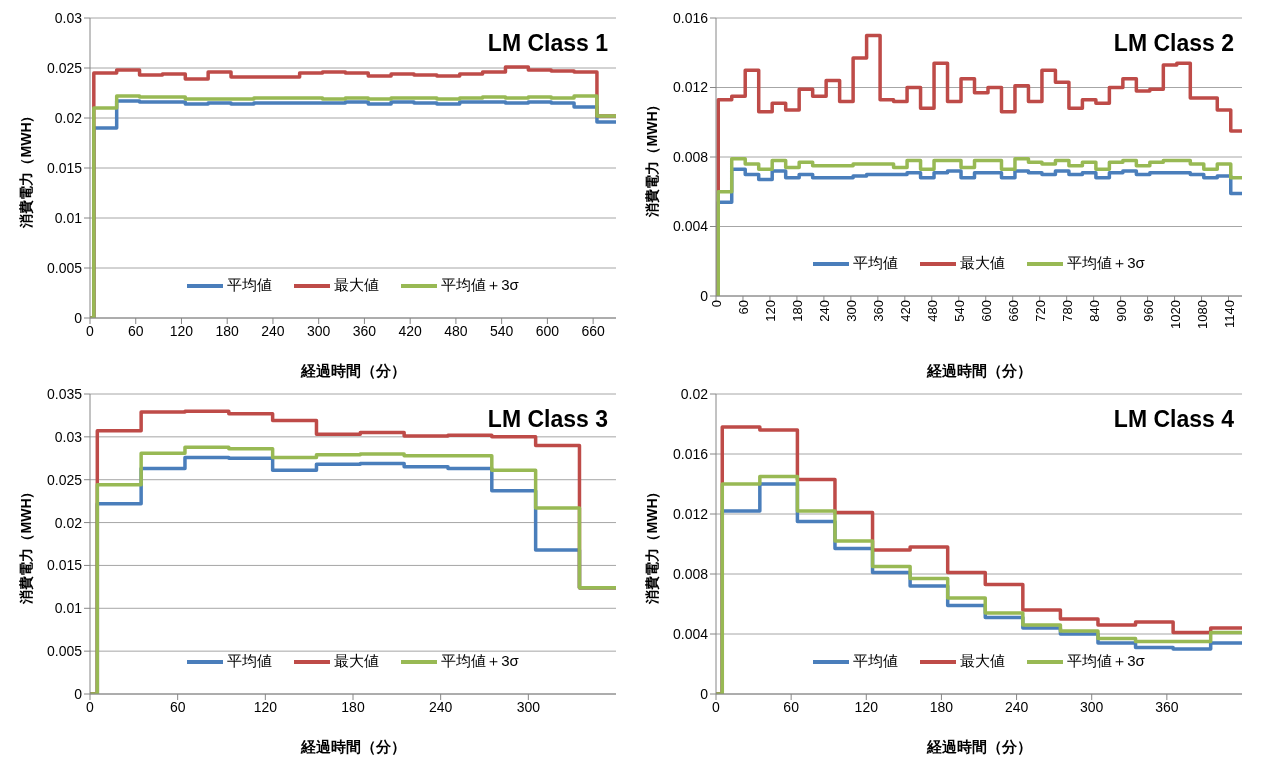 This screenshot has width=1262, height=768. I want to click on y-tick-label: 0.035, so click(64, 393).